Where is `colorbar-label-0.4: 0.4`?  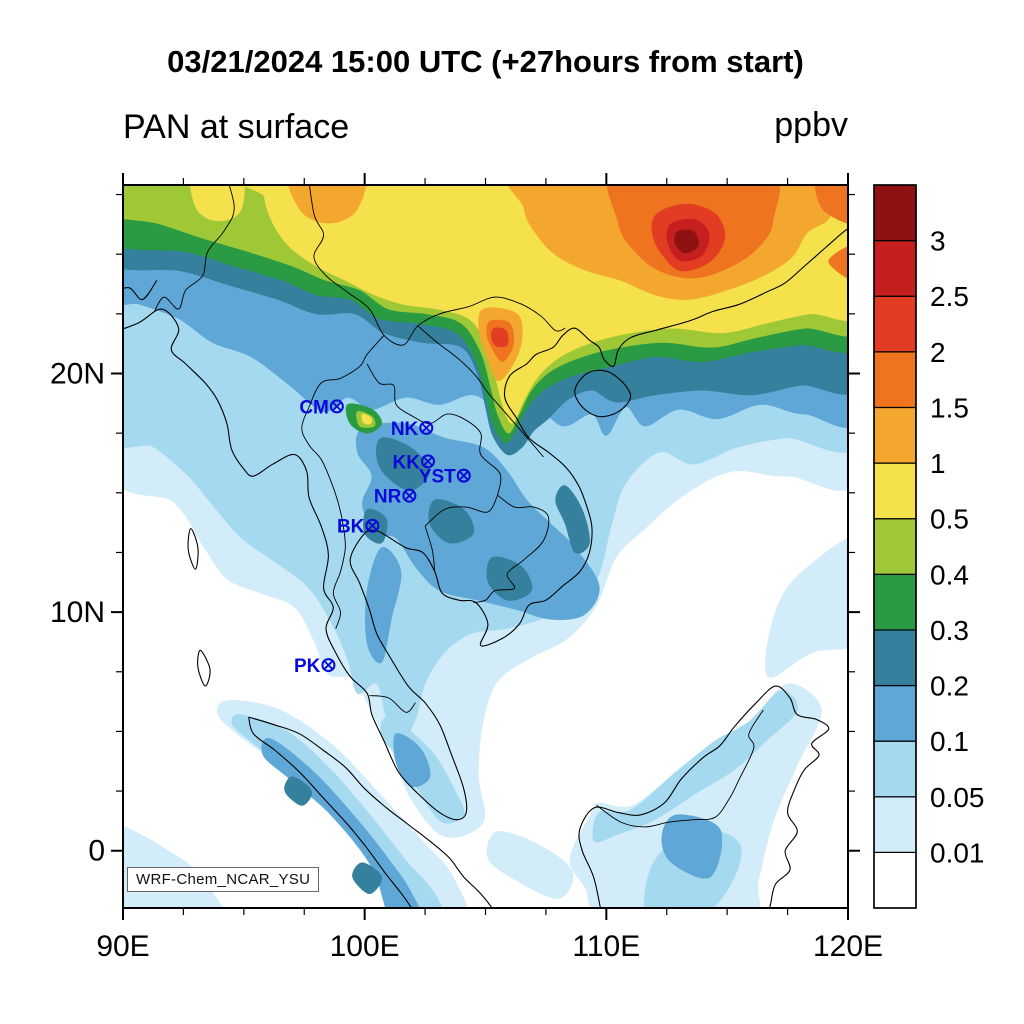
colorbar-label-0.4: 0.4 is located at coordinates (949, 574).